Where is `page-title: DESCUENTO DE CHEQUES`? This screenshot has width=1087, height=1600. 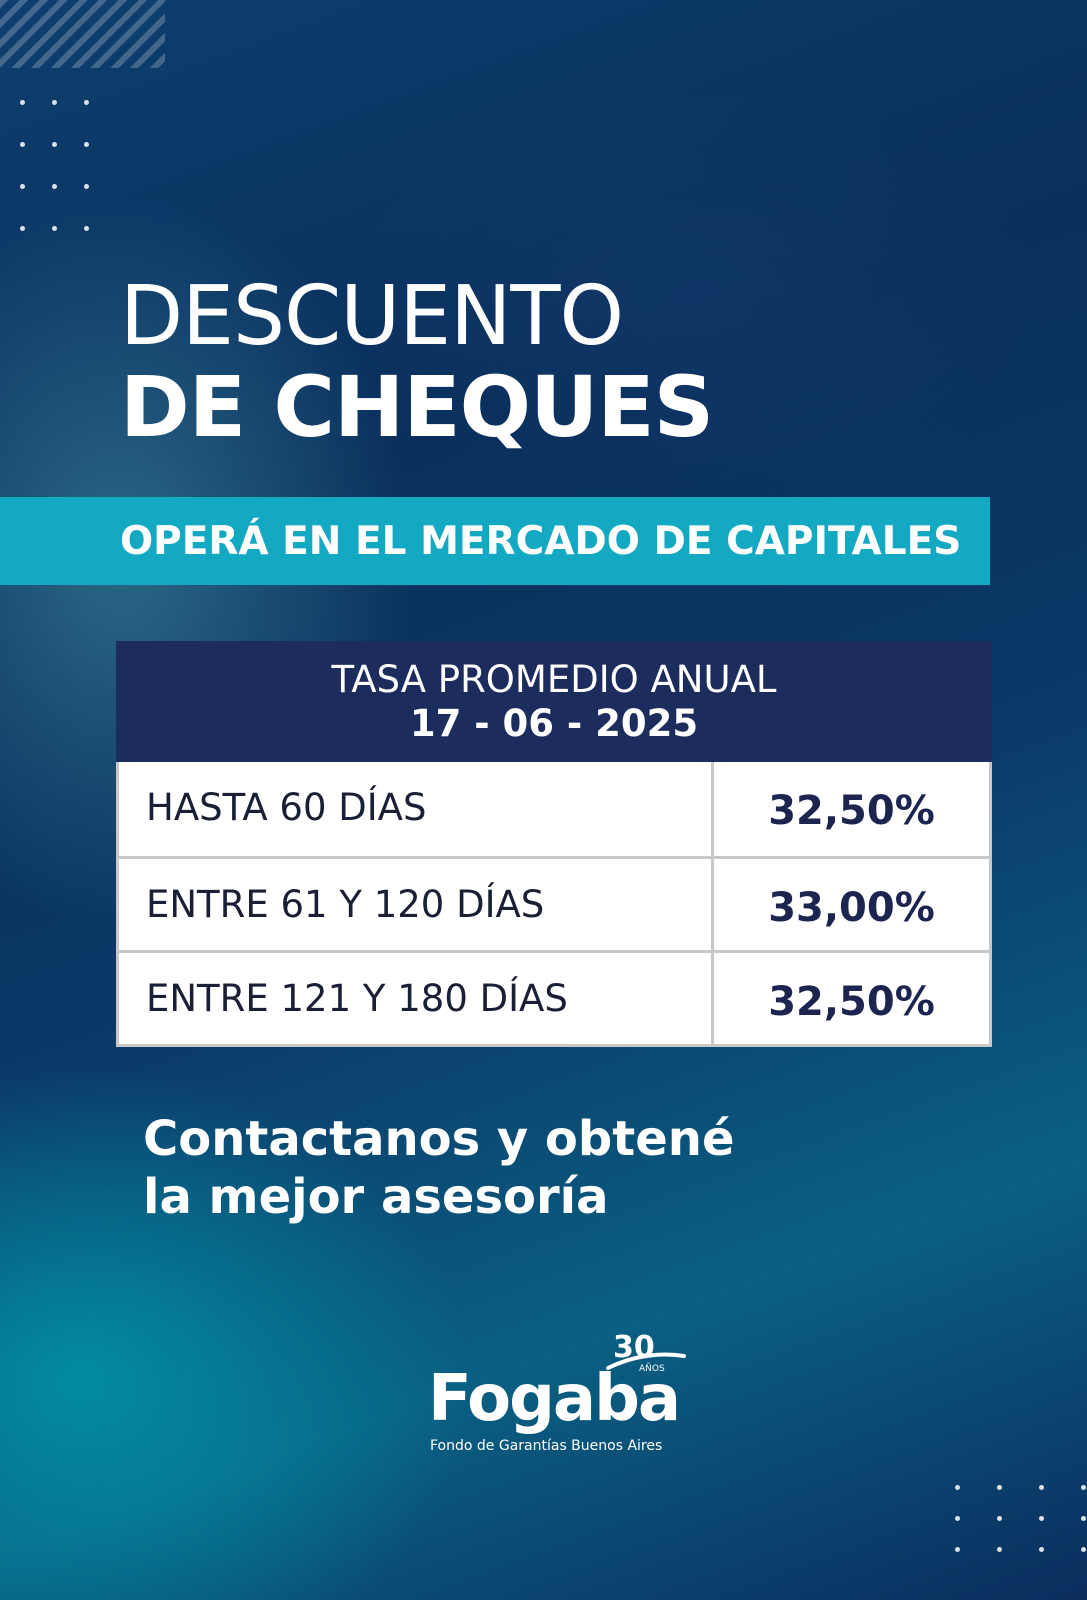 page-title: DESCUENTO DE CHEQUES is located at coordinates (417, 362).